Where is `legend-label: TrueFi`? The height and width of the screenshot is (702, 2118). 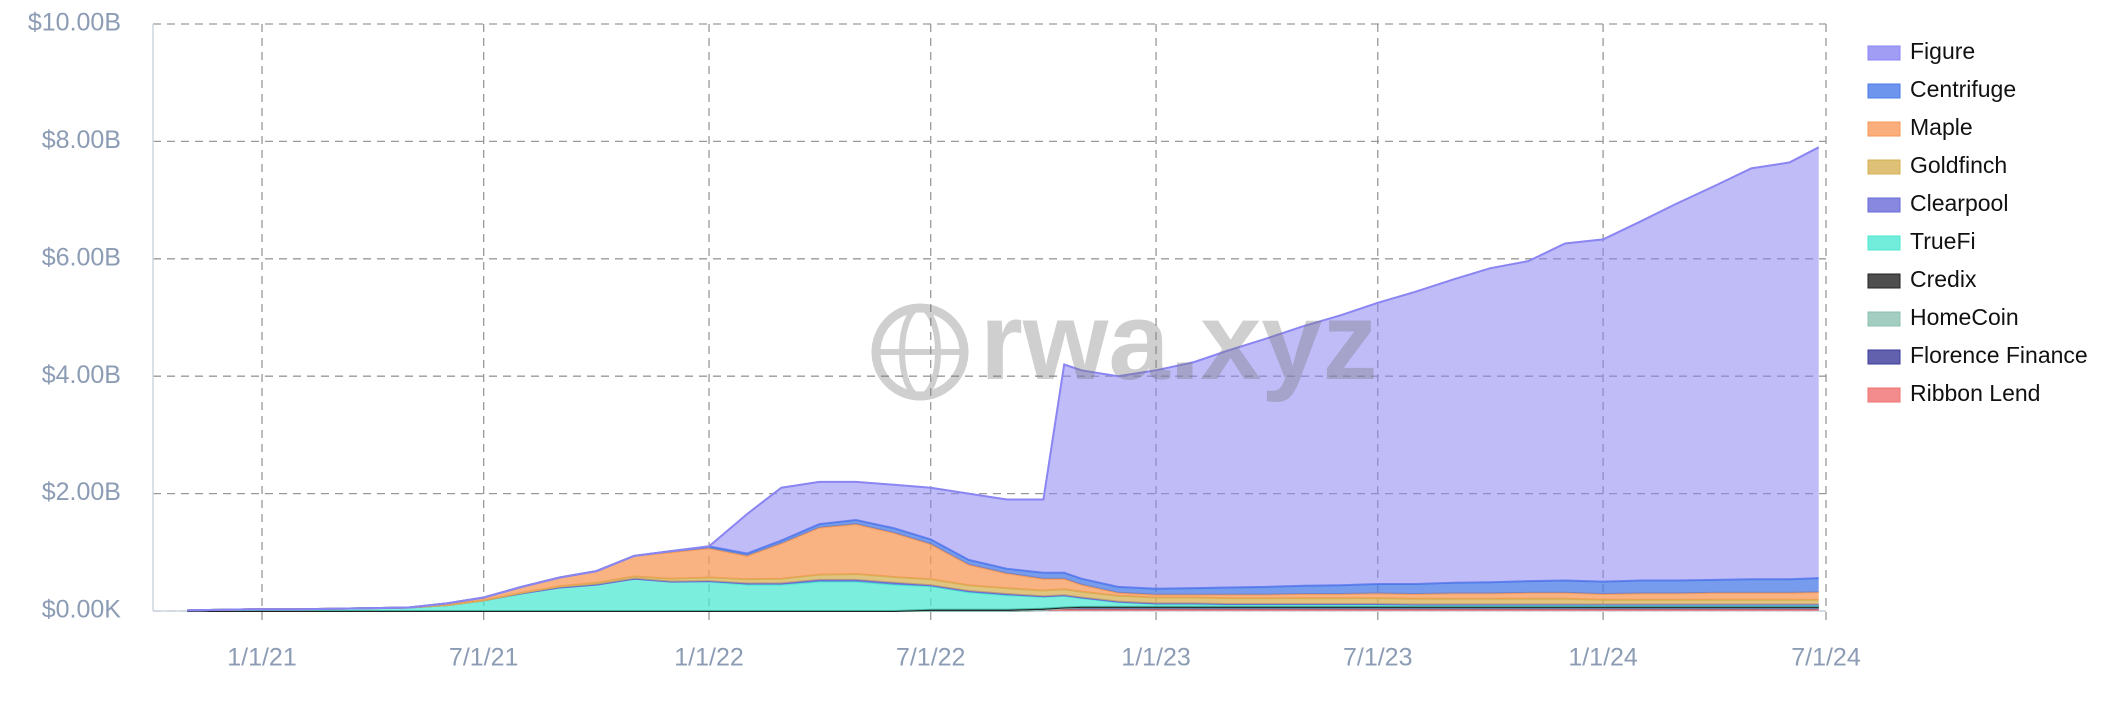
legend-label: TrueFi is located at coordinates (1943, 241).